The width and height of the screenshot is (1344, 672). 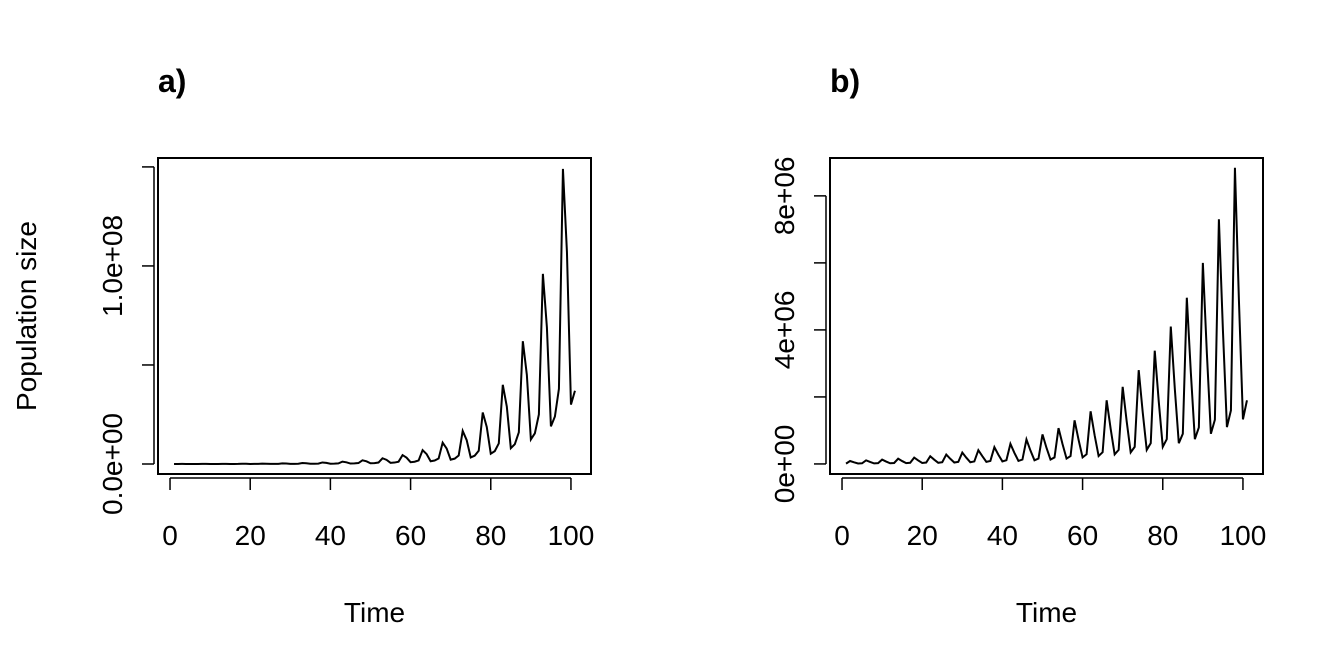 I want to click on y-tick-label: 0.0e+00, so click(x=112, y=464).